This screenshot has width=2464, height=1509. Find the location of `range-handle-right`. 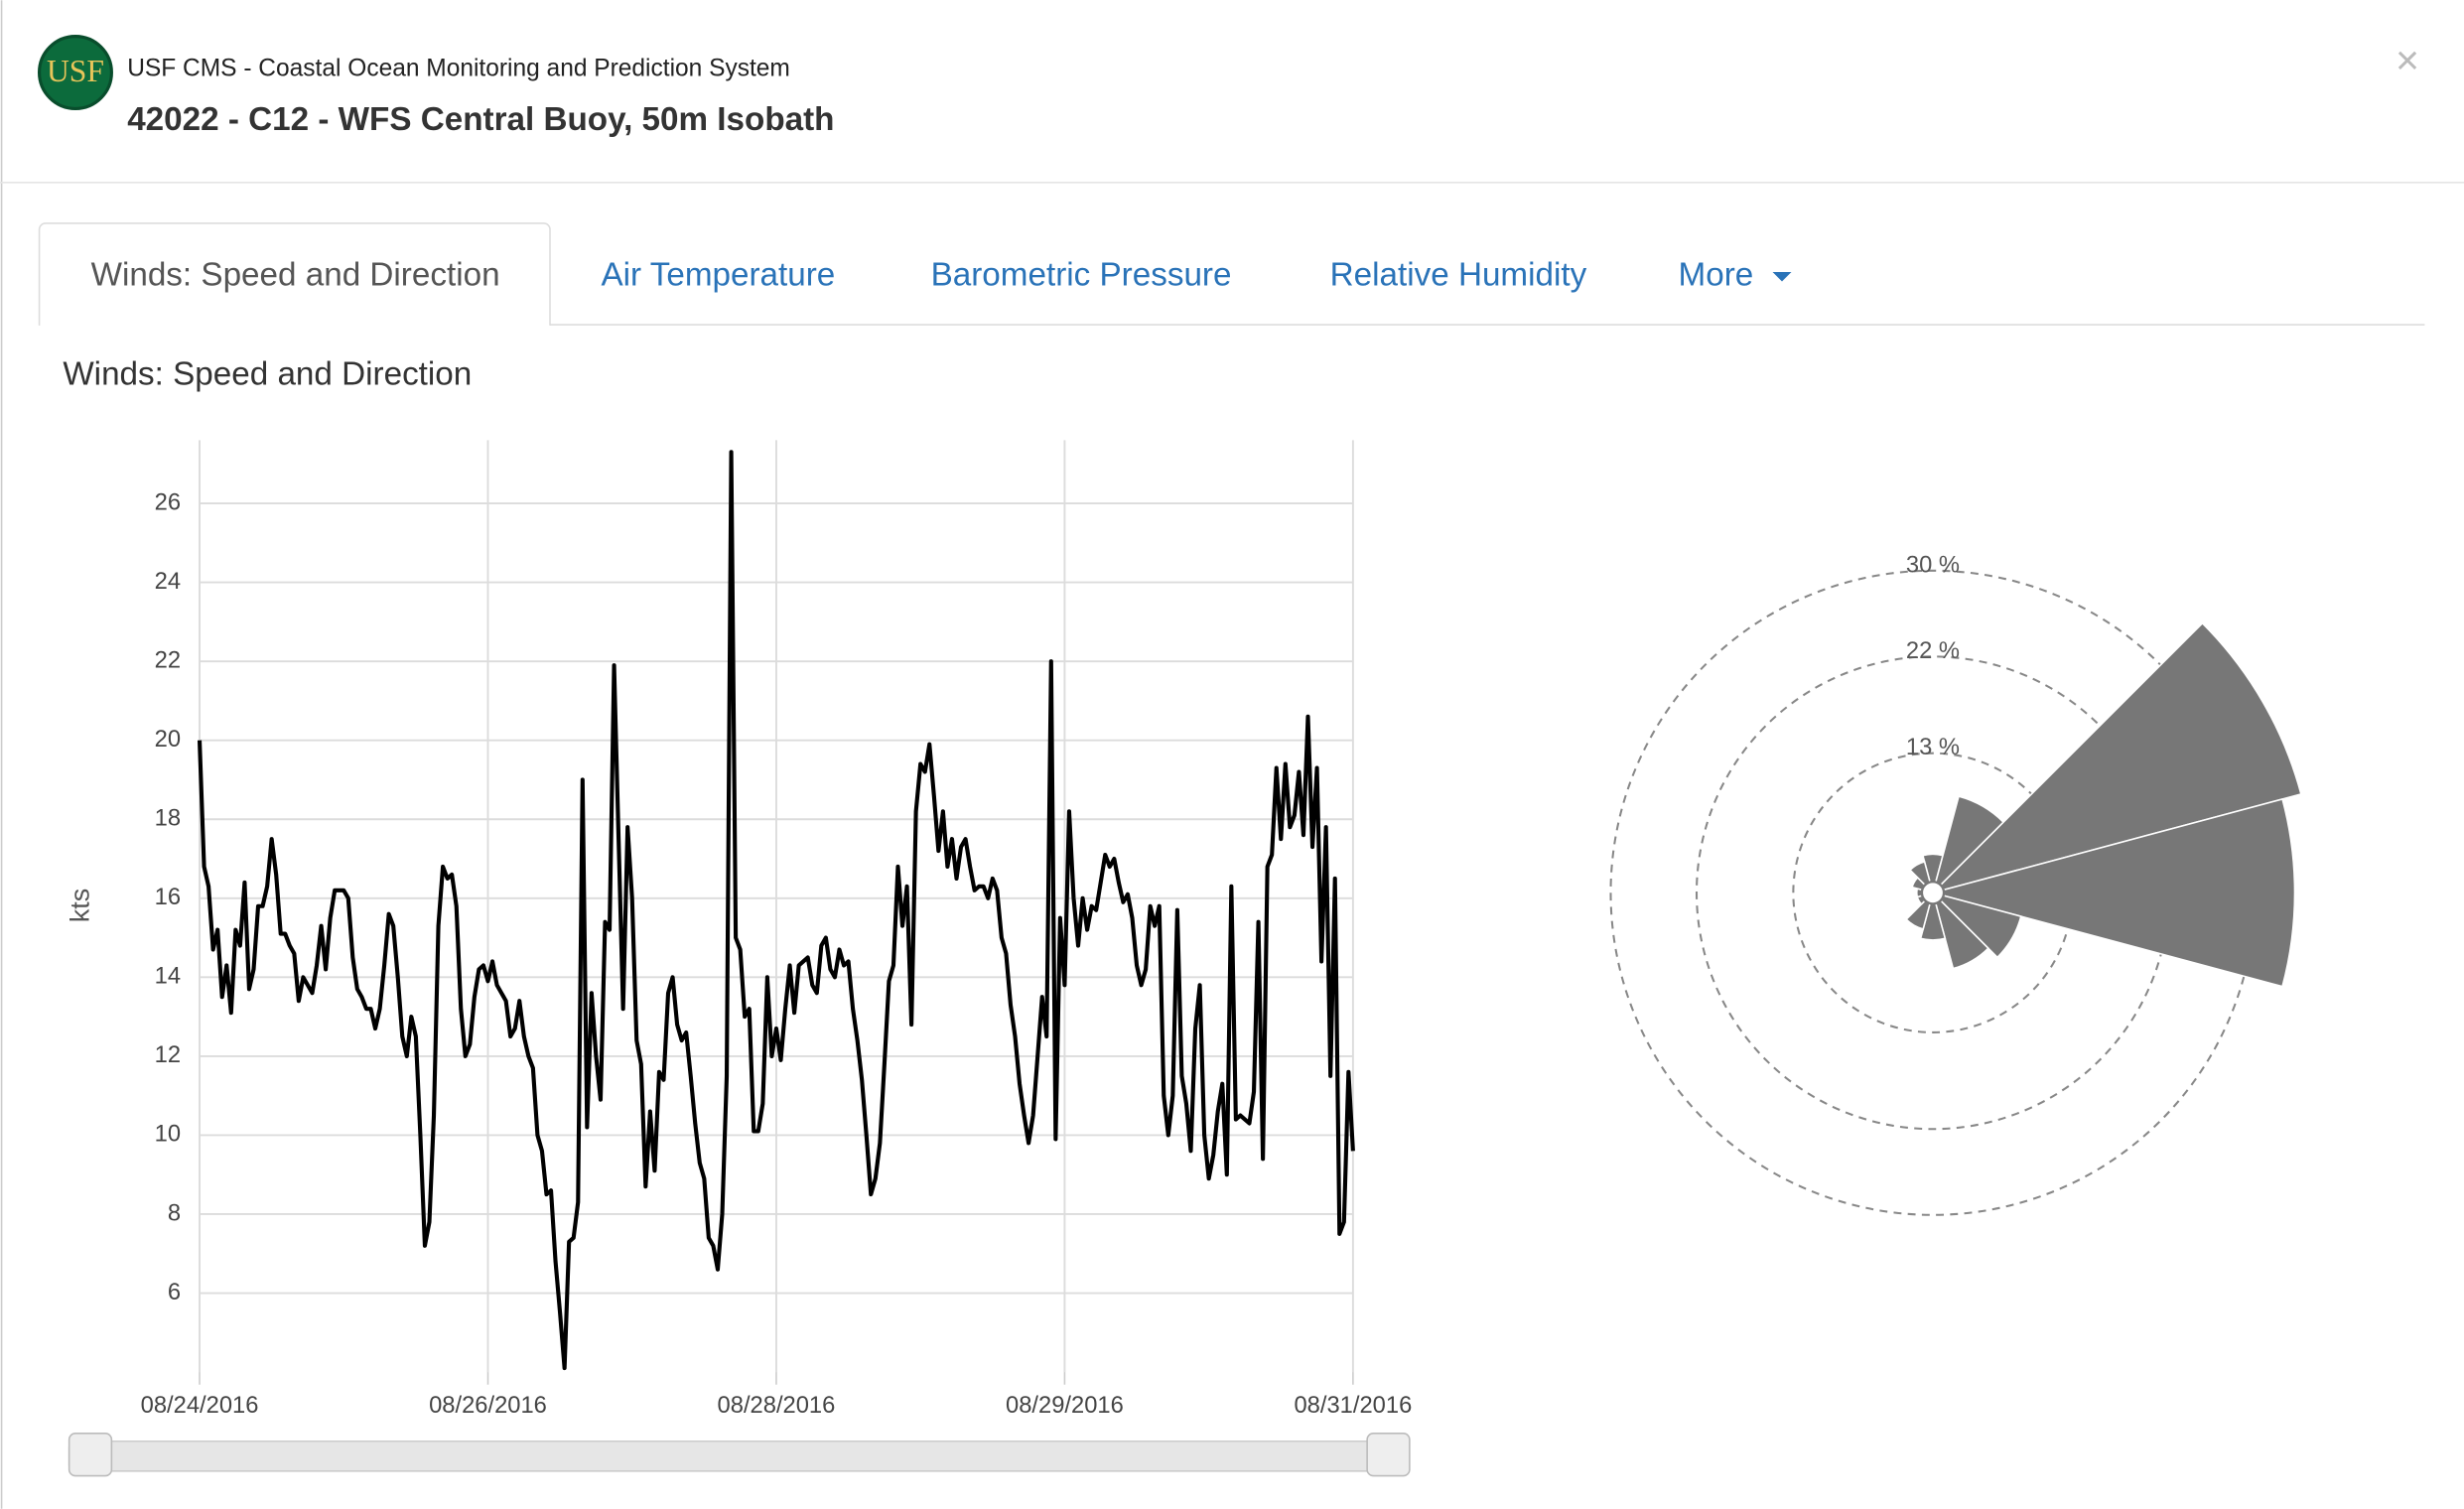

range-handle-right is located at coordinates (1388, 1455).